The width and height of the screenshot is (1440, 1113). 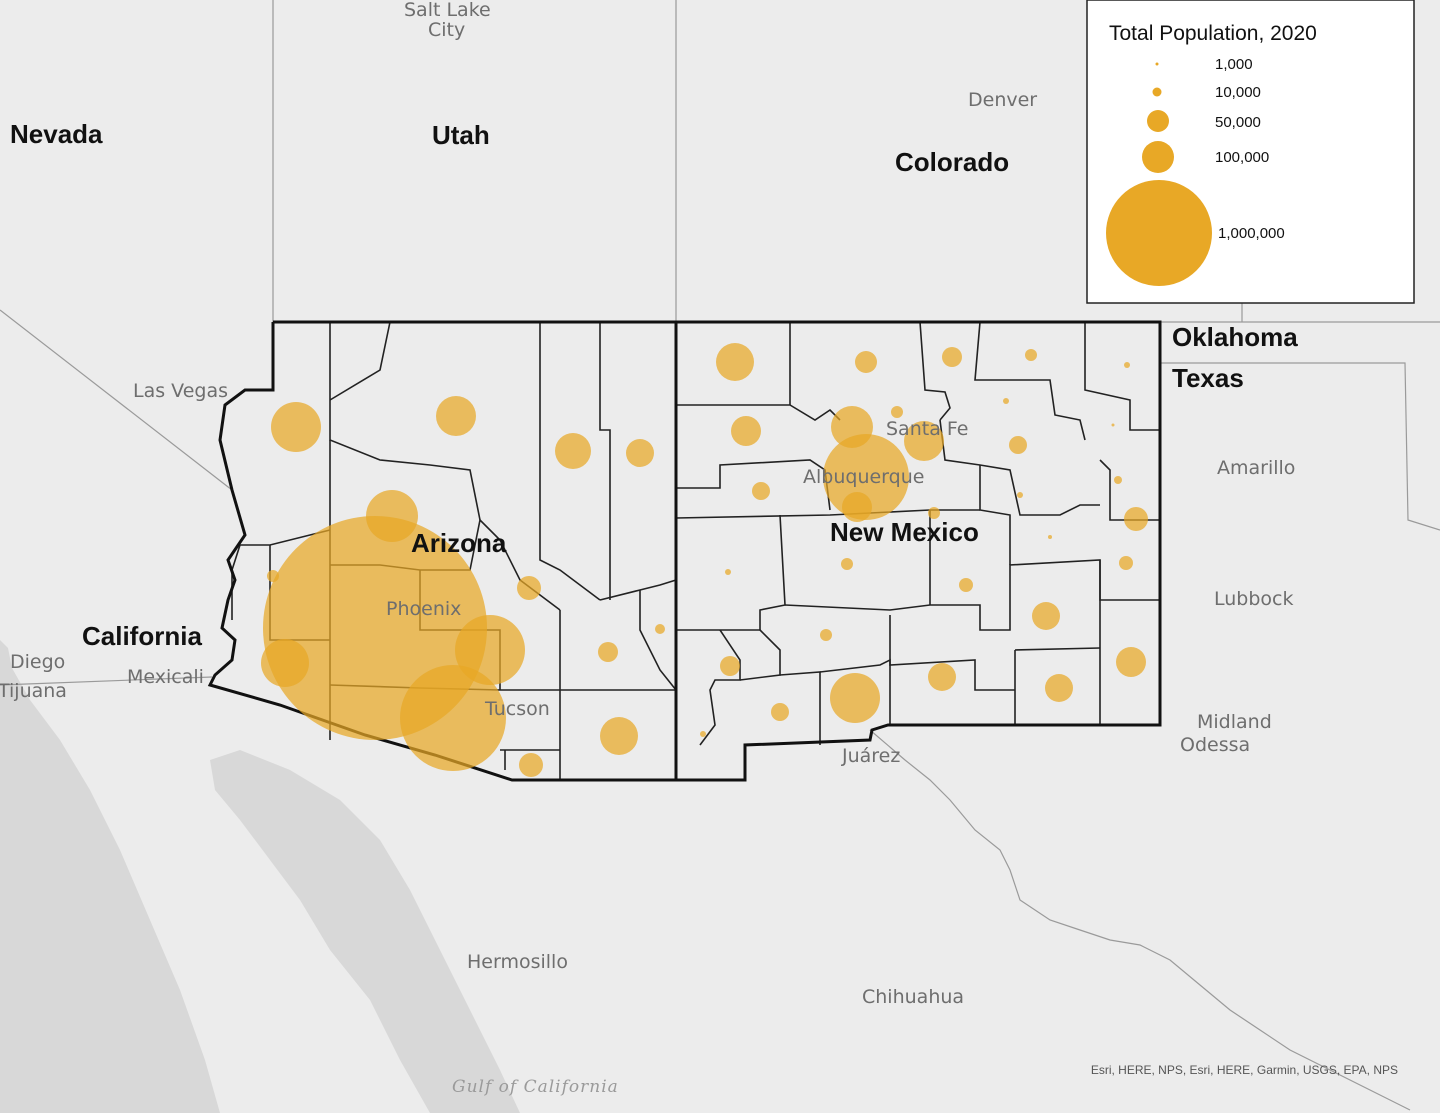 What do you see at coordinates (517, 962) in the screenshot?
I see `city-label-hermosillo: Hermosillo` at bounding box center [517, 962].